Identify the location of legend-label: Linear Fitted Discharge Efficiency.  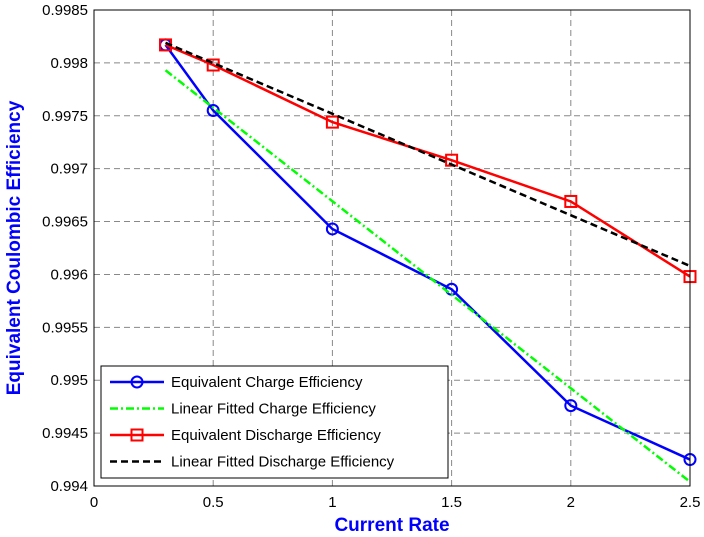
(283, 462).